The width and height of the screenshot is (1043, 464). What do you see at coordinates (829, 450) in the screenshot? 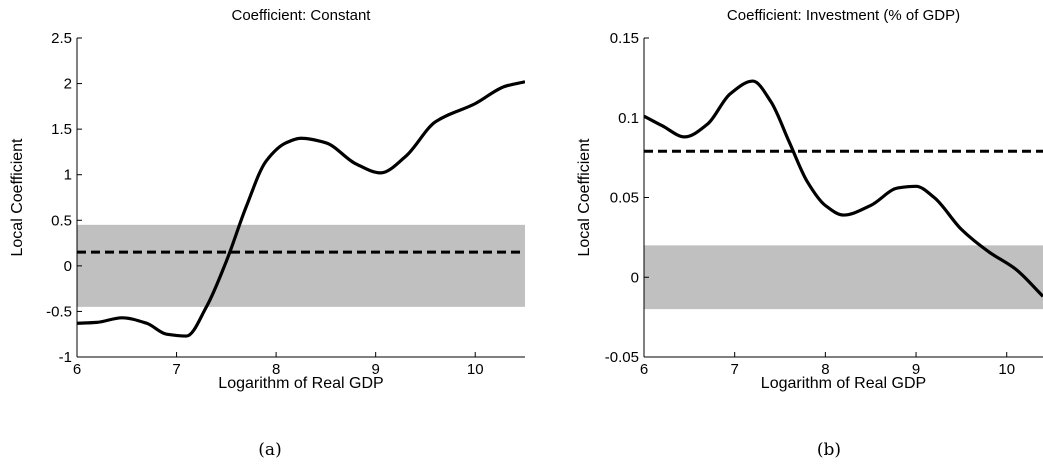
I see `figure-caption: (b)` at bounding box center [829, 450].